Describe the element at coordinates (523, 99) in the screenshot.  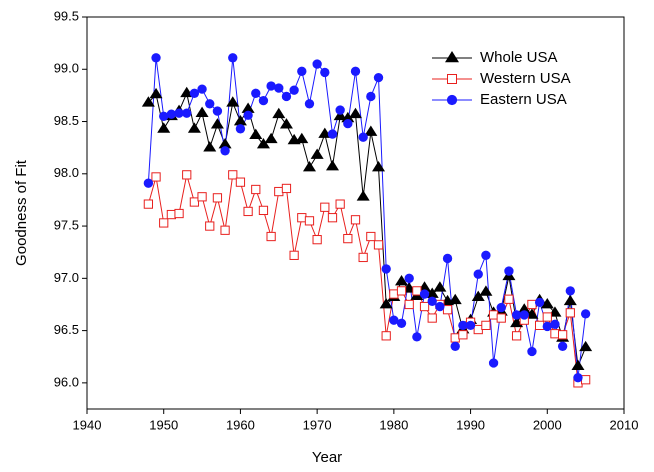
I see `legend-label: Eastern USA` at that location.